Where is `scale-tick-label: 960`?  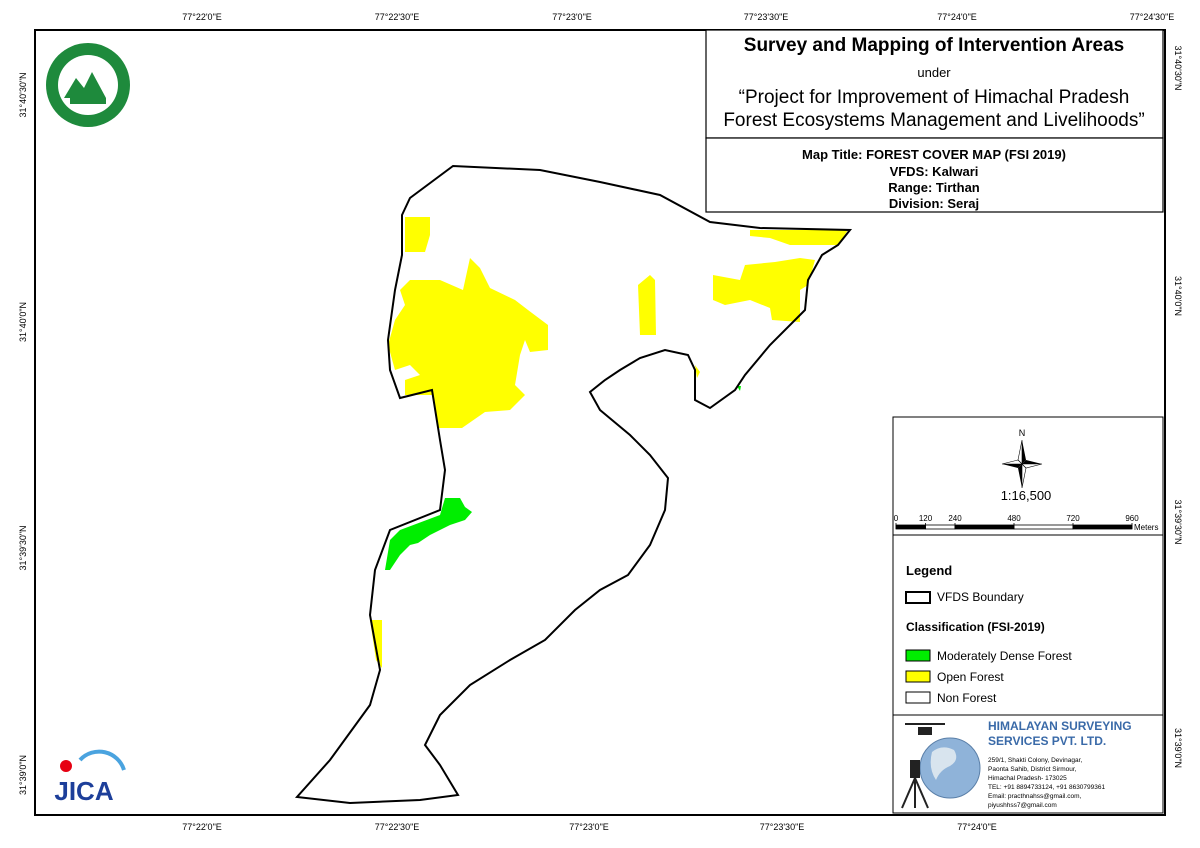
scale-tick-label: 960 is located at coordinates (1132, 518).